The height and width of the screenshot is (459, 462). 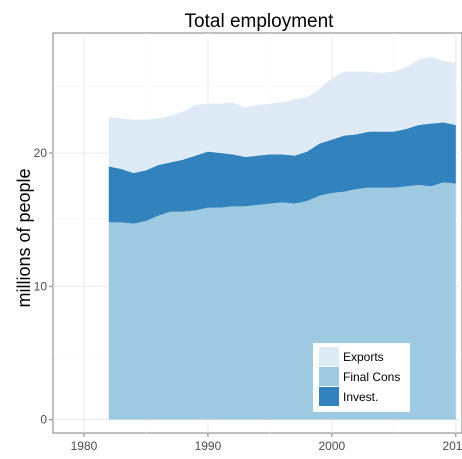 I want to click on y-tick-label: 20, so click(x=41, y=153).